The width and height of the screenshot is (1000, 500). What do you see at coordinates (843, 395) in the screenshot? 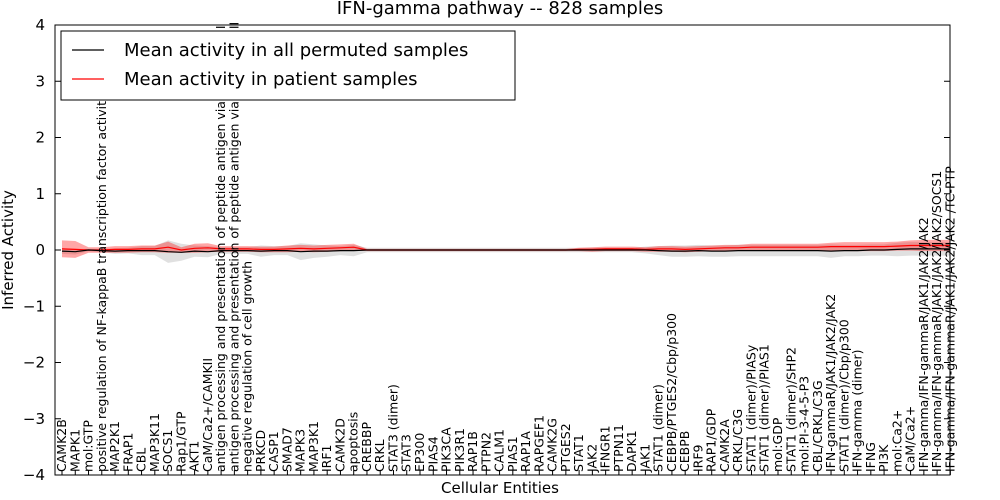
I see `x-category-label: STAT1 (dimer)/Cbp/p300` at bounding box center [843, 395].